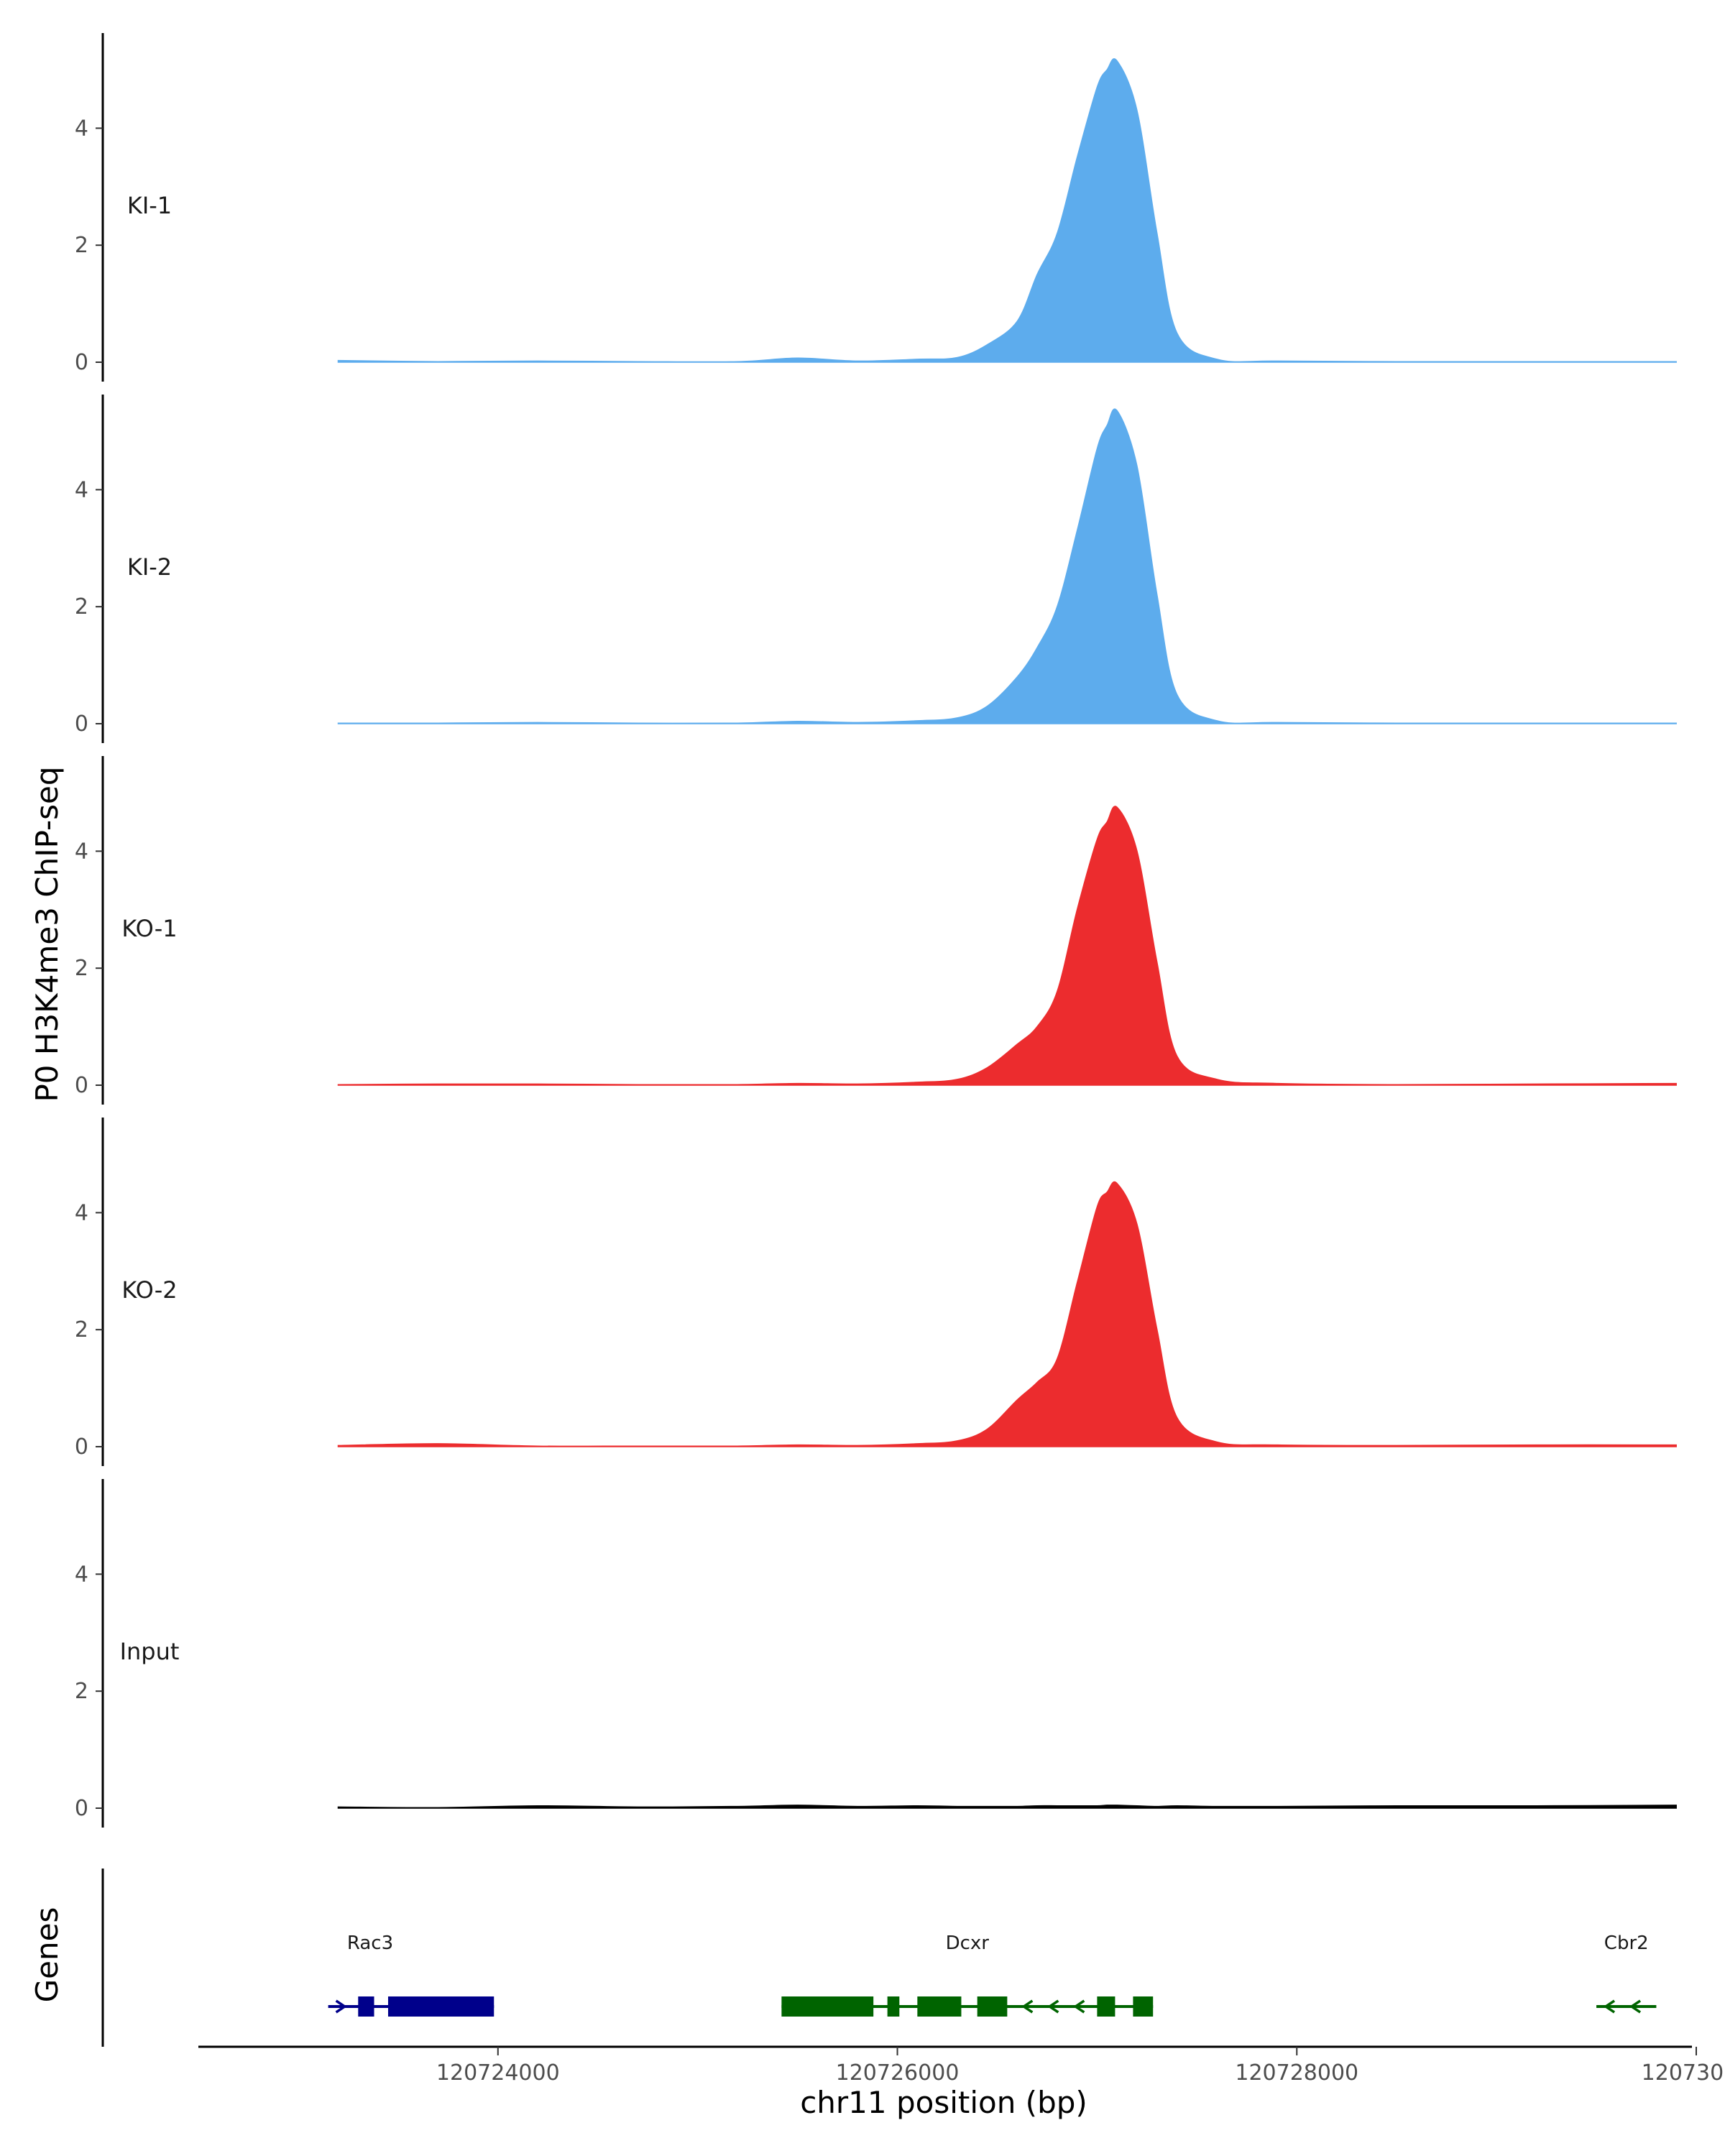 This screenshot has height=2156, width=1725. Describe the element at coordinates (411, 1974) in the screenshot. I see `gene-rac3: Rac3` at that location.